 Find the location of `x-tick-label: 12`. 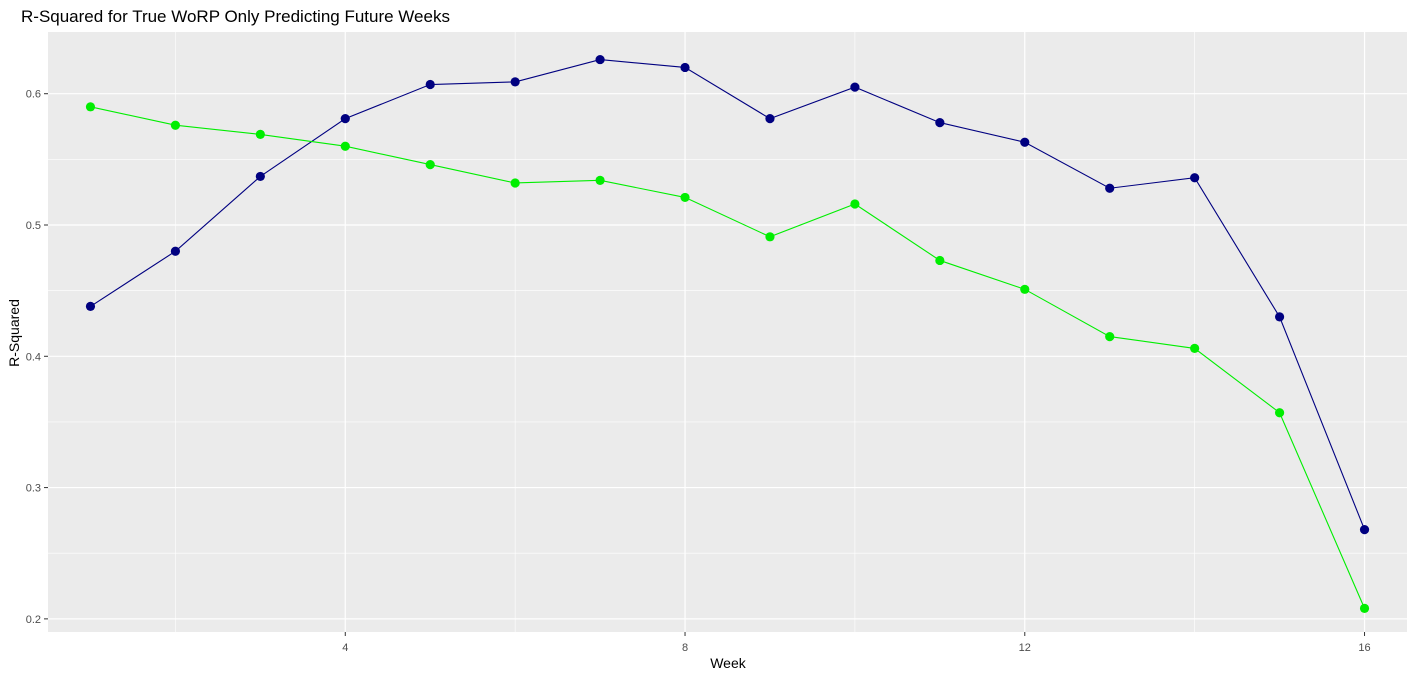

x-tick-label: 12 is located at coordinates (1025, 648).